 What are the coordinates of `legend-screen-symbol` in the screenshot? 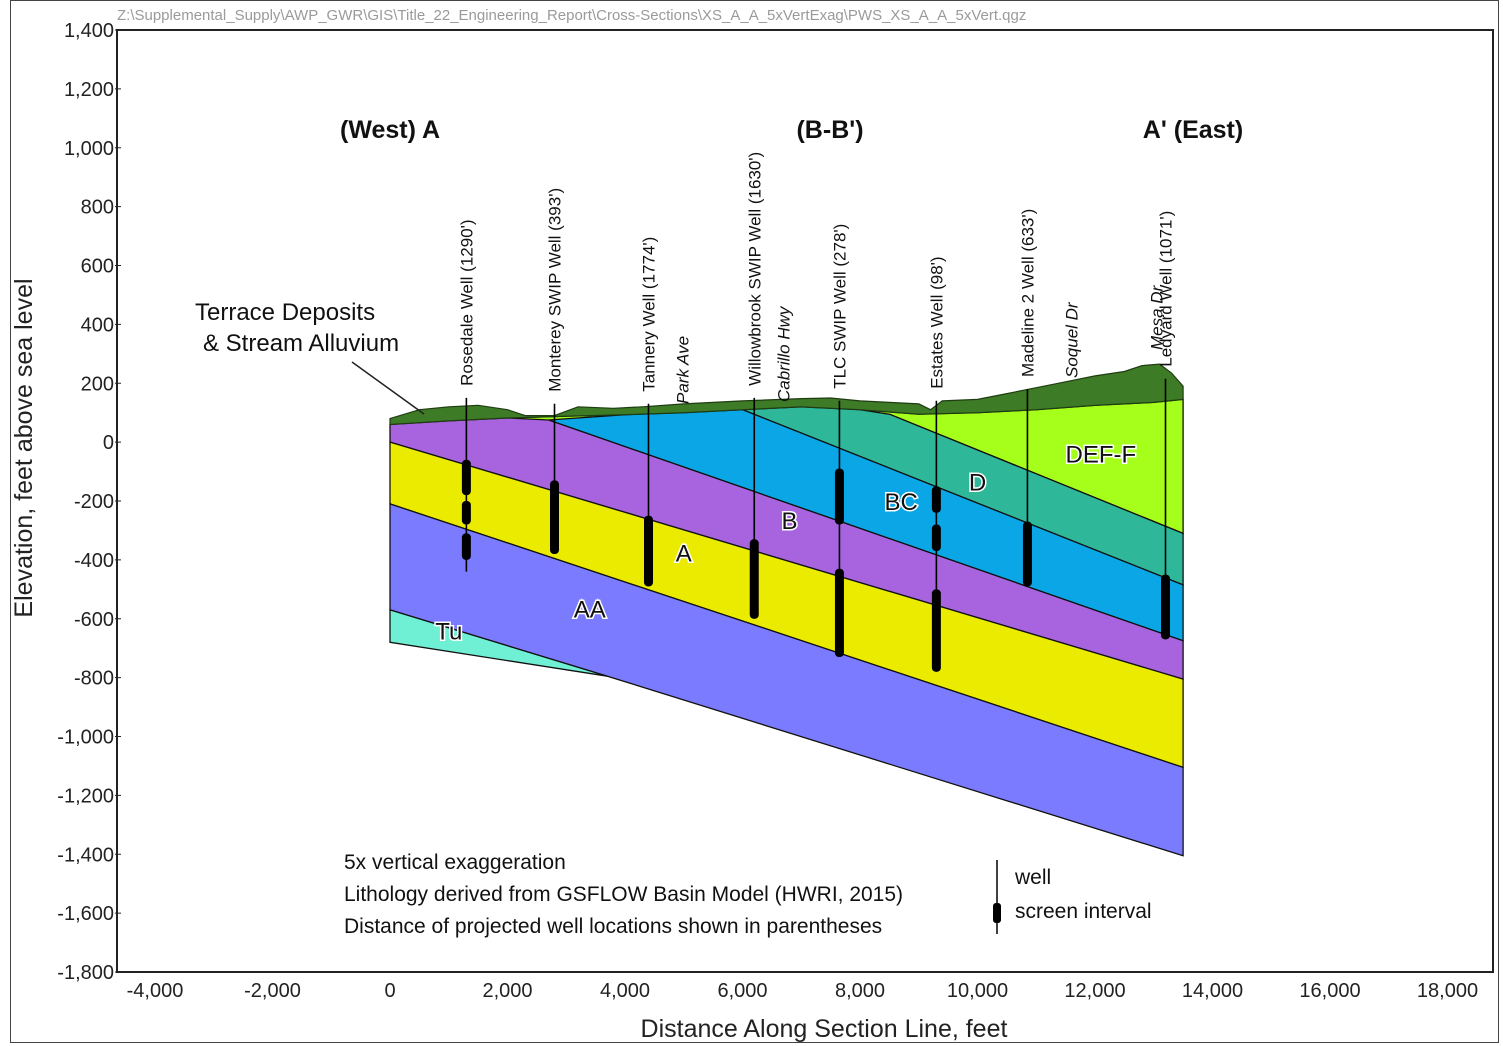 It's located at (997, 913).